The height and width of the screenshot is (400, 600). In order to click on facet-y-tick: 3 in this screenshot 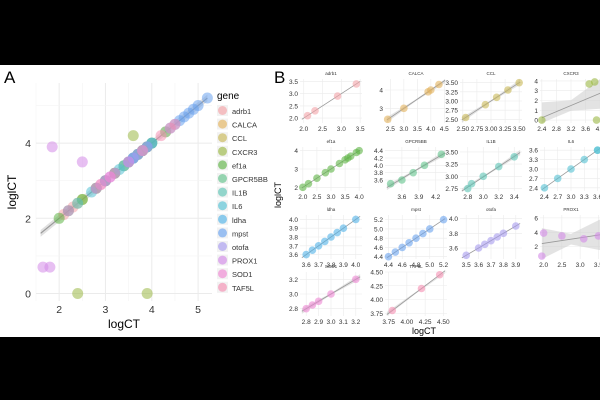, I will do `click(536, 91)`.